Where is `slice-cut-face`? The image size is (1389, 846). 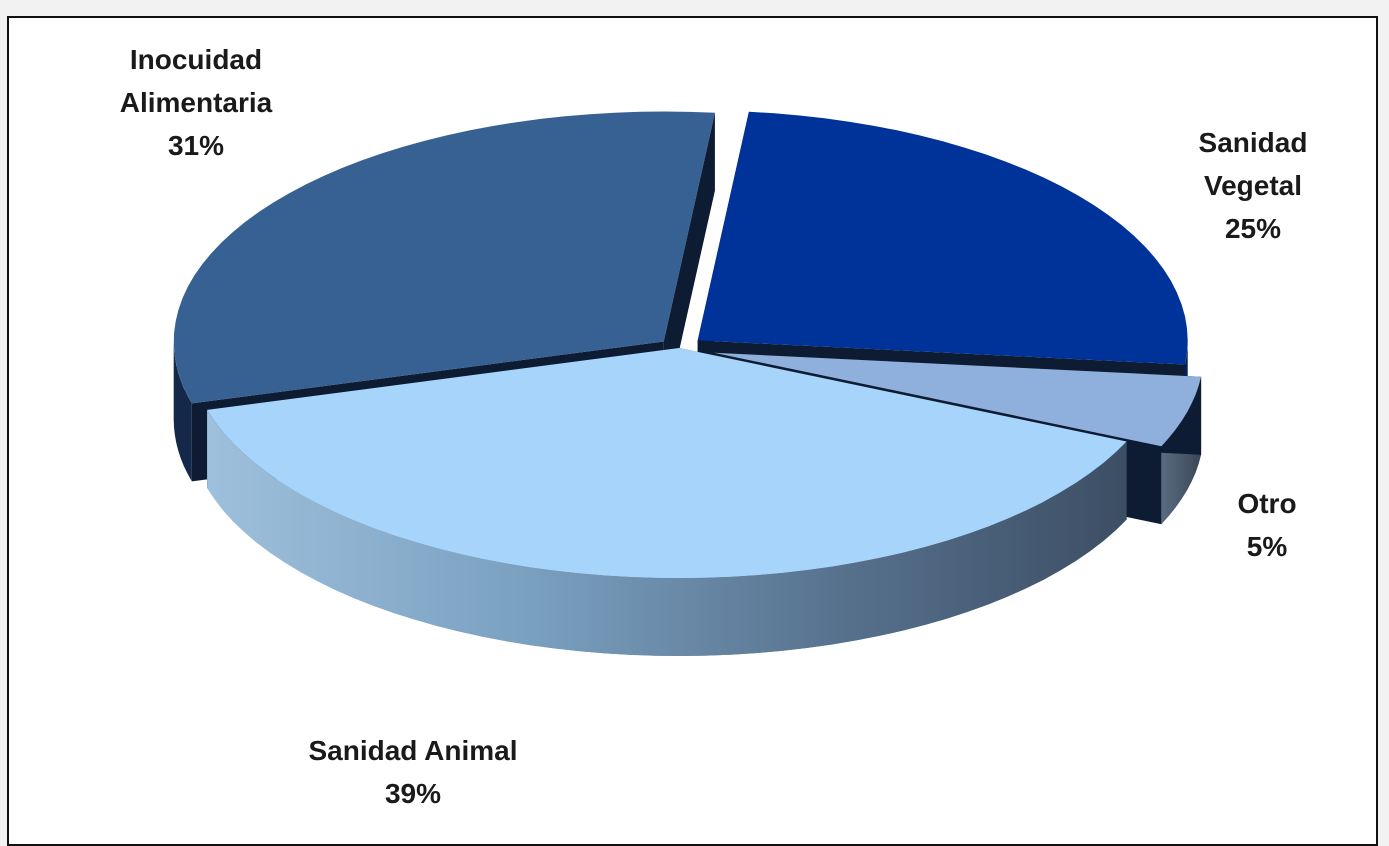
slice-cut-face is located at coordinates (689, 266).